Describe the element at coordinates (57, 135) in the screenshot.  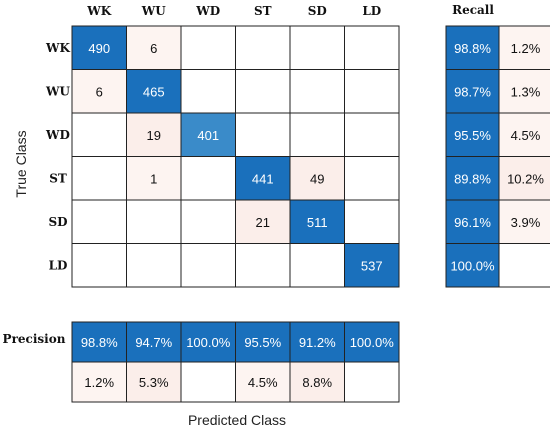
I see `row-header-wd: WD` at that location.